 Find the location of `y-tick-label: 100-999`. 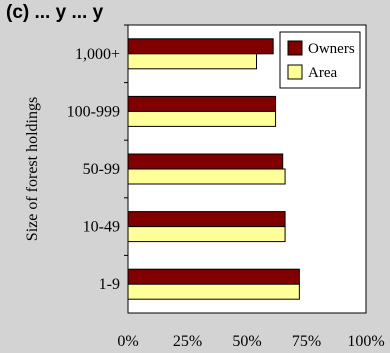

y-tick-label: 100-999 is located at coordinates (93, 111).